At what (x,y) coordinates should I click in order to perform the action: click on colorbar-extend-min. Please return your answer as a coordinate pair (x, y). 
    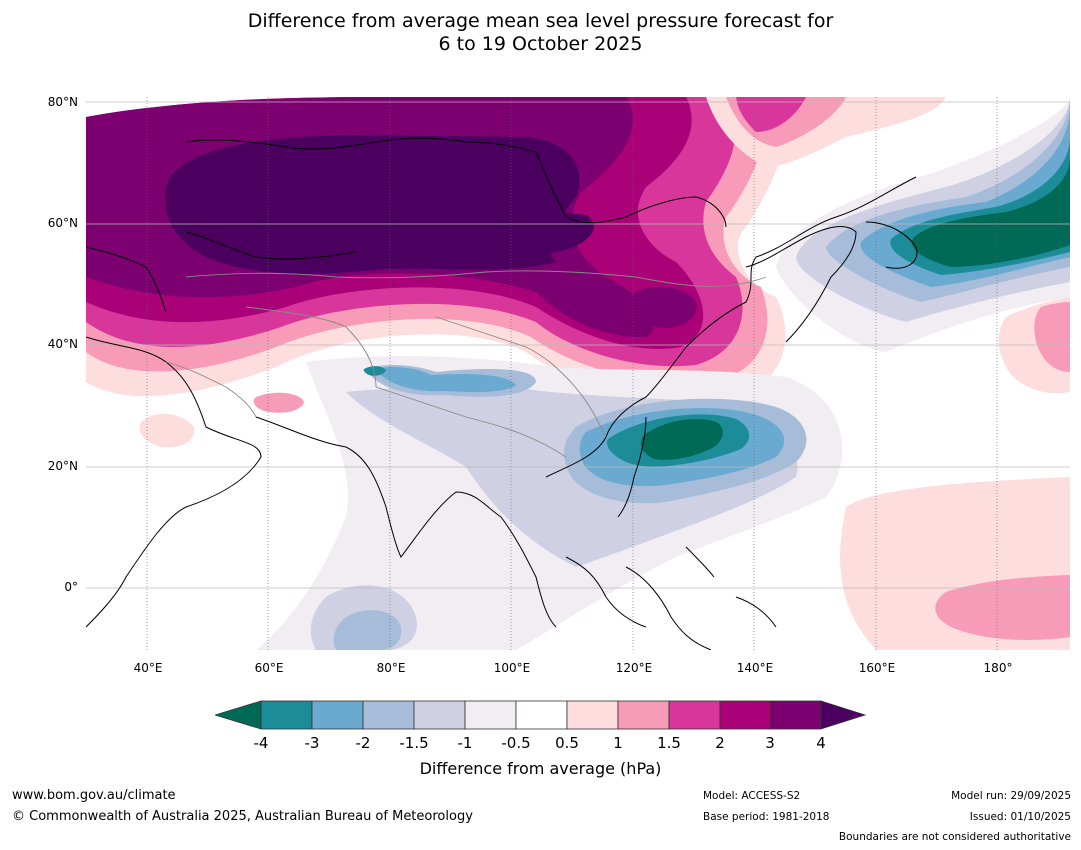
    Looking at the image, I should click on (238, 715).